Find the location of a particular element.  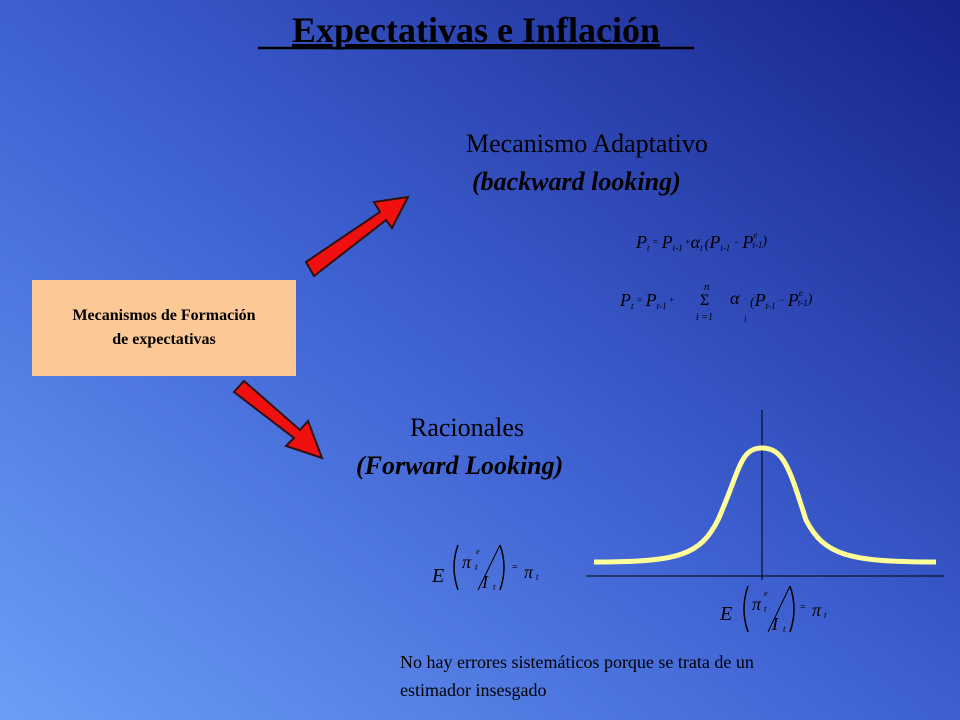

formula-part: i is located at coordinates (745, 319).